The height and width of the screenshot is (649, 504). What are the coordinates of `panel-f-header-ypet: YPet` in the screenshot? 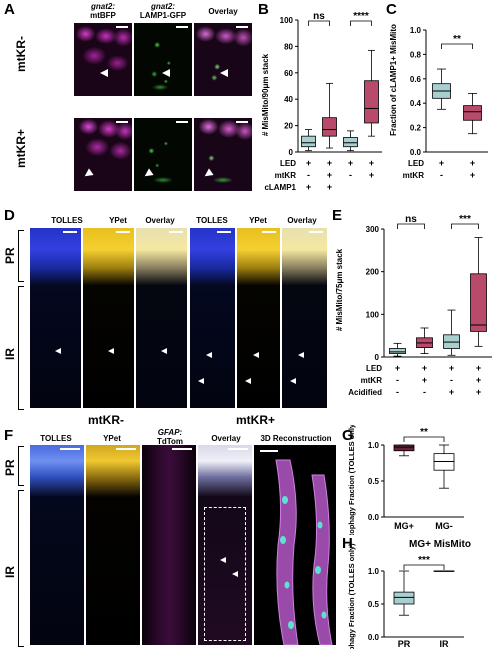 It's located at (112, 438).